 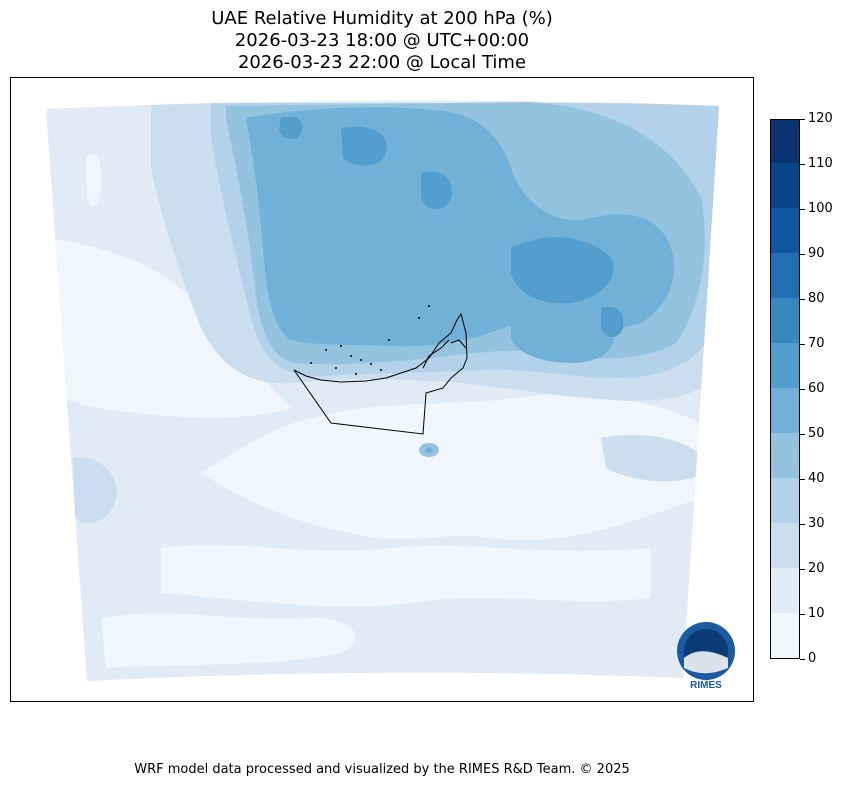 I want to click on contour-0-10-southwest, so click(x=228, y=640).